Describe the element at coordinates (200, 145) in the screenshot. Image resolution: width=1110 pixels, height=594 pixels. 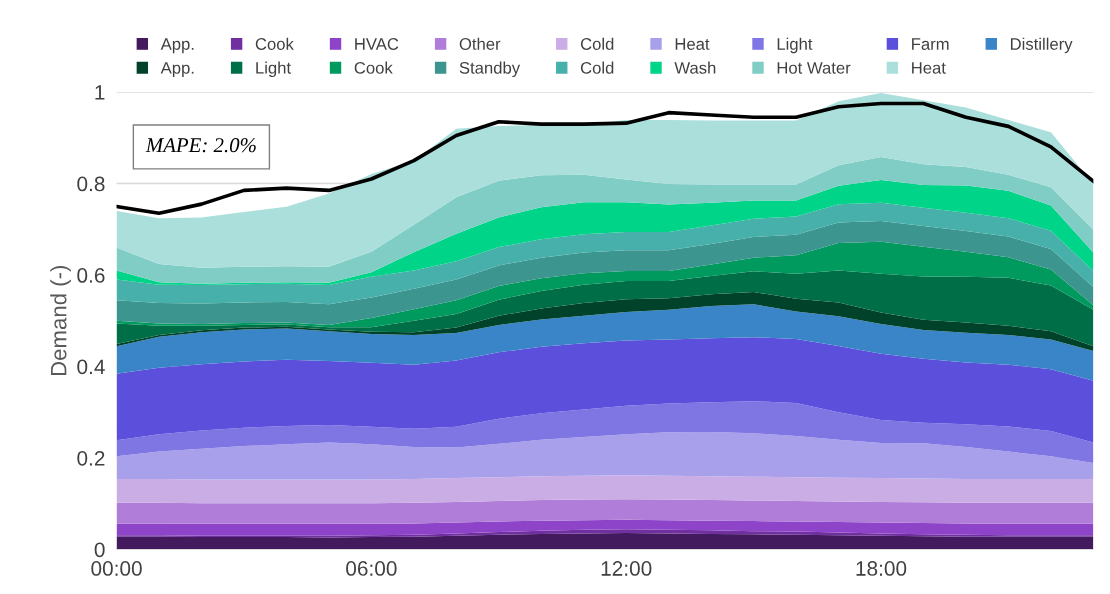
I see `annotation: MAPE: 2.0%` at that location.